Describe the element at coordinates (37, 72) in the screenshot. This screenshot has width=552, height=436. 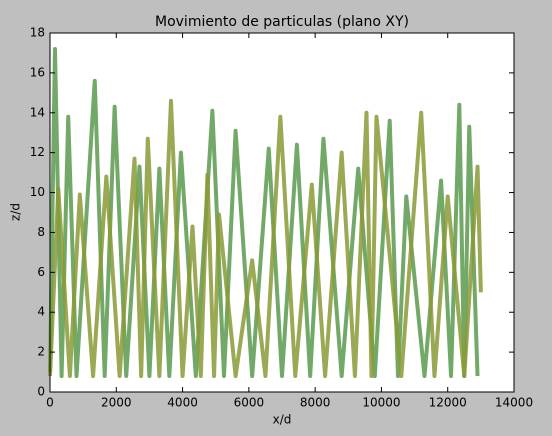
I see `y-tick-label: 16` at that location.